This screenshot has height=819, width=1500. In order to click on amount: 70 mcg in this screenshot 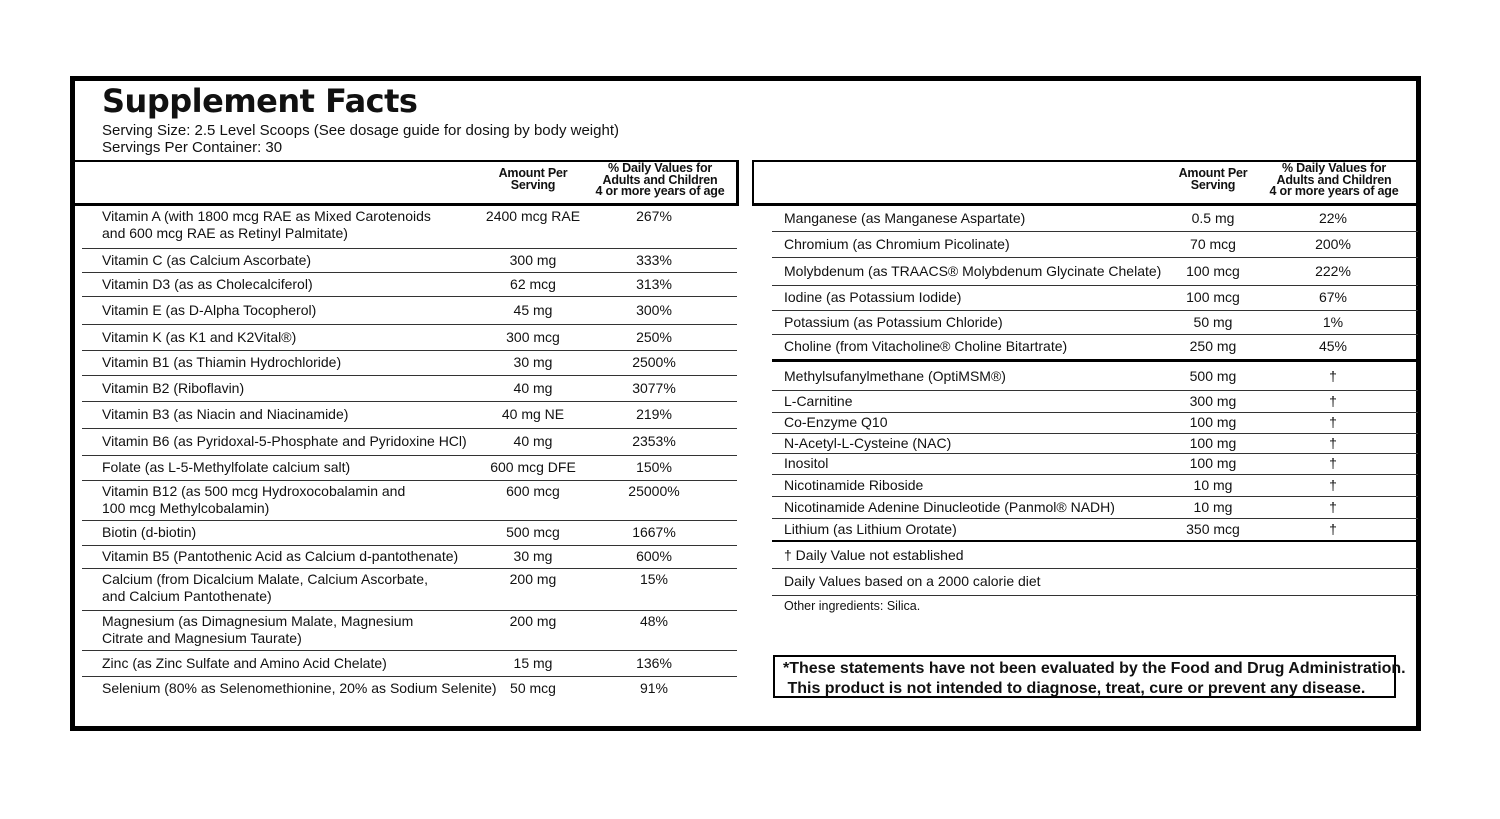, I will do `click(1213, 243)`.